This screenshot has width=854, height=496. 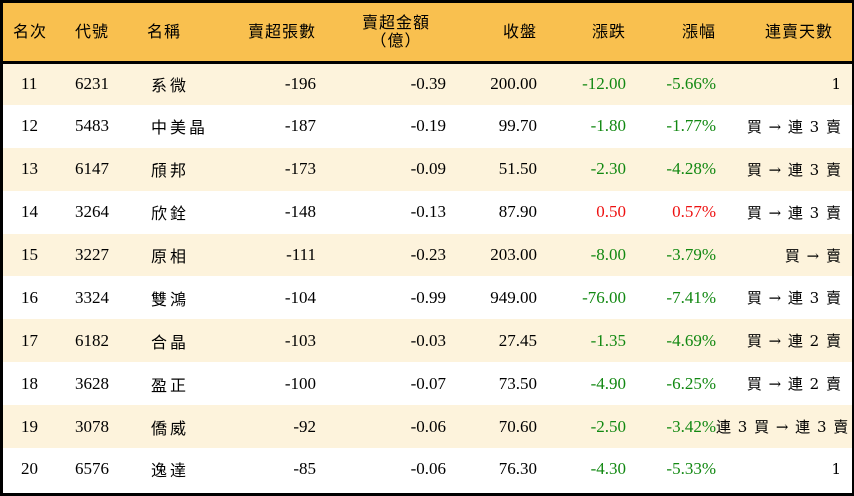 What do you see at coordinates (691, 340) in the screenshot?
I see `cell-change-pct: -4.69%` at bounding box center [691, 340].